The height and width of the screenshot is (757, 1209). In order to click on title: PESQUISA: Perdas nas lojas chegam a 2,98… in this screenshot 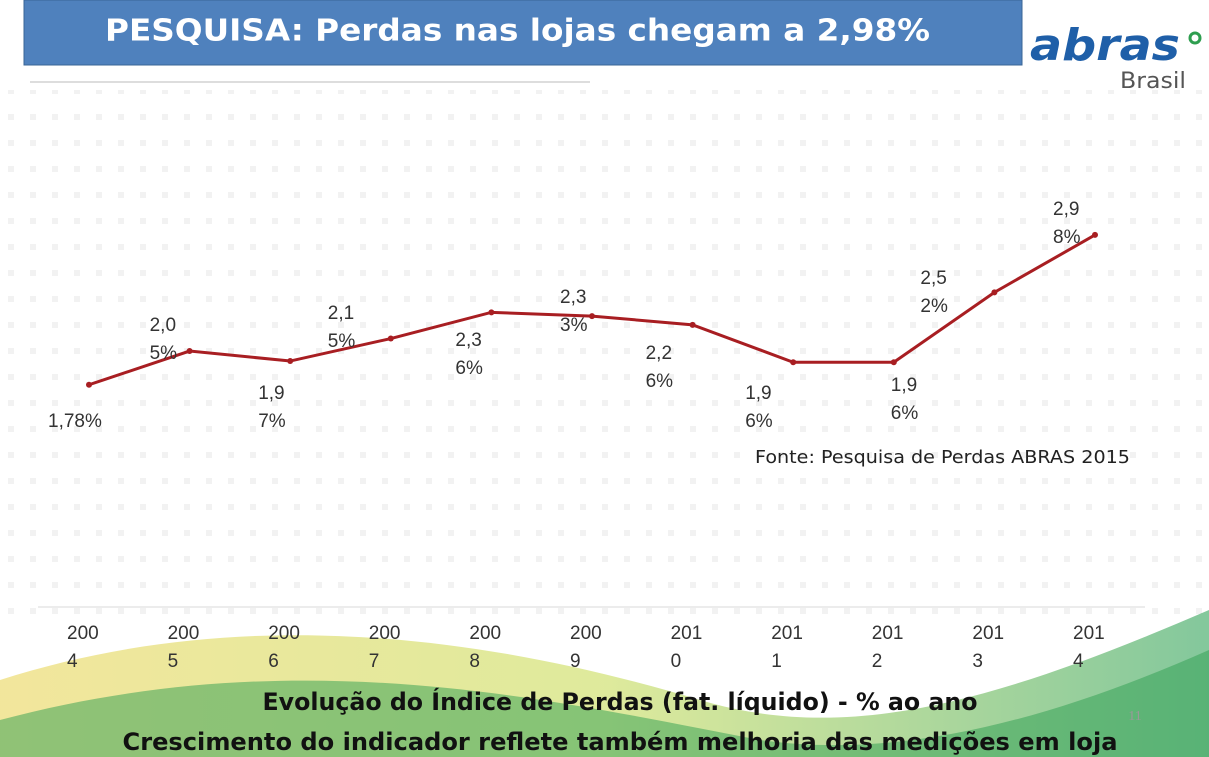, I will do `click(517, 31)`.